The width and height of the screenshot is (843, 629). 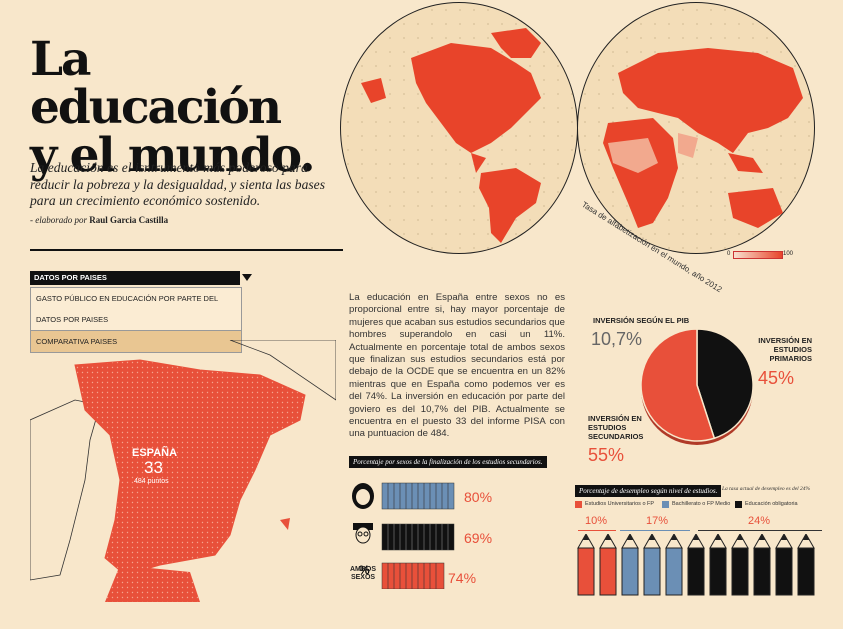 What do you see at coordinates (760, 532) in the screenshot?
I see `bracket-obligatory` at bounding box center [760, 532].